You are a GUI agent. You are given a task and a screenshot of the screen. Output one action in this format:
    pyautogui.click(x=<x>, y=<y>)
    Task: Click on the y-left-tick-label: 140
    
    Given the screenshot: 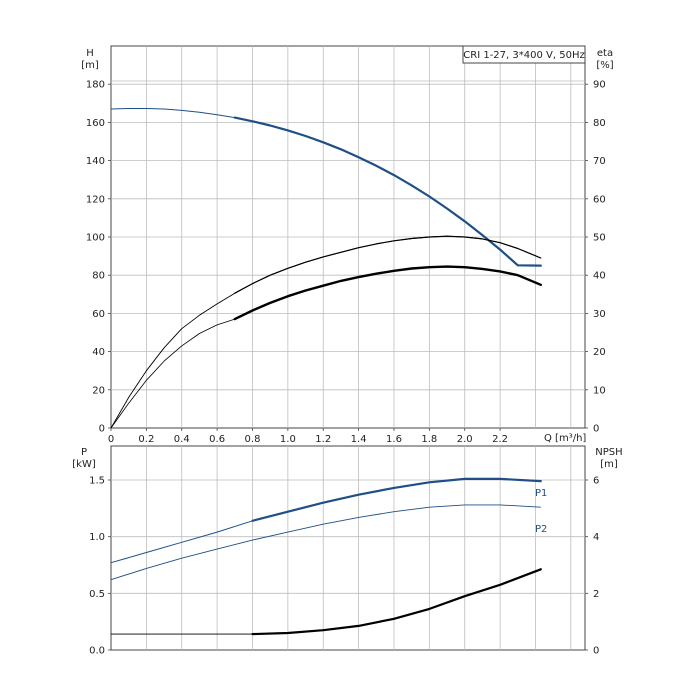 What is the action you would take?
    pyautogui.click(x=95, y=161)
    